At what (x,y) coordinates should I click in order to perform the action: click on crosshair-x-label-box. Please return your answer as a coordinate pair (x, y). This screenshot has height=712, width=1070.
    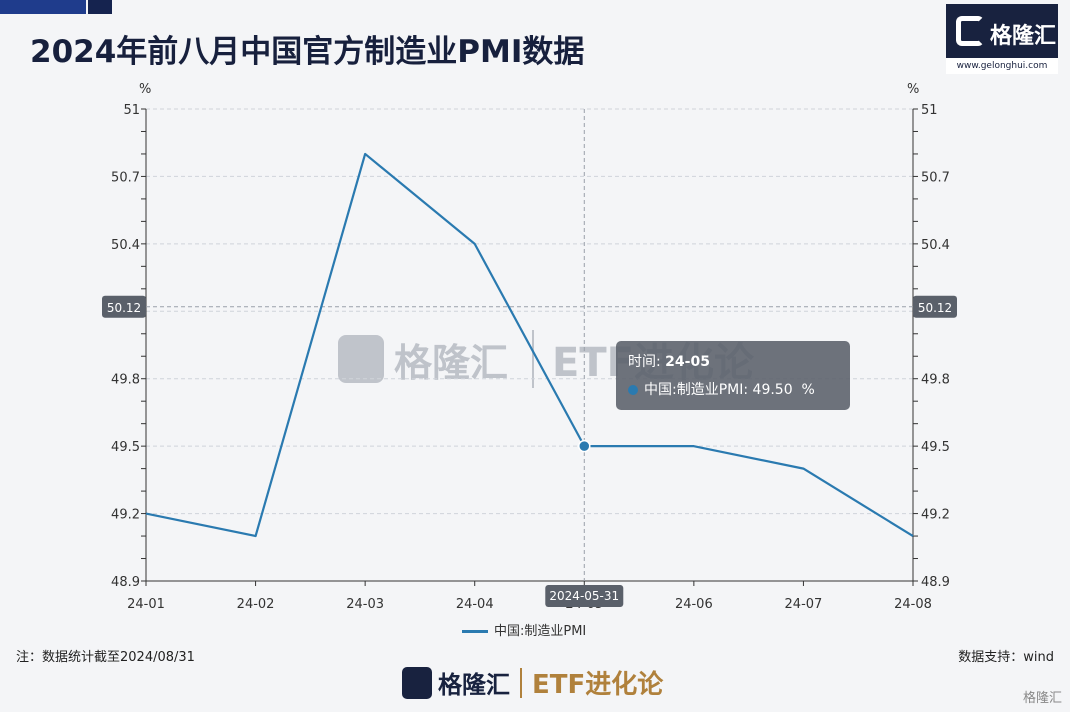
    Looking at the image, I should click on (584, 596).